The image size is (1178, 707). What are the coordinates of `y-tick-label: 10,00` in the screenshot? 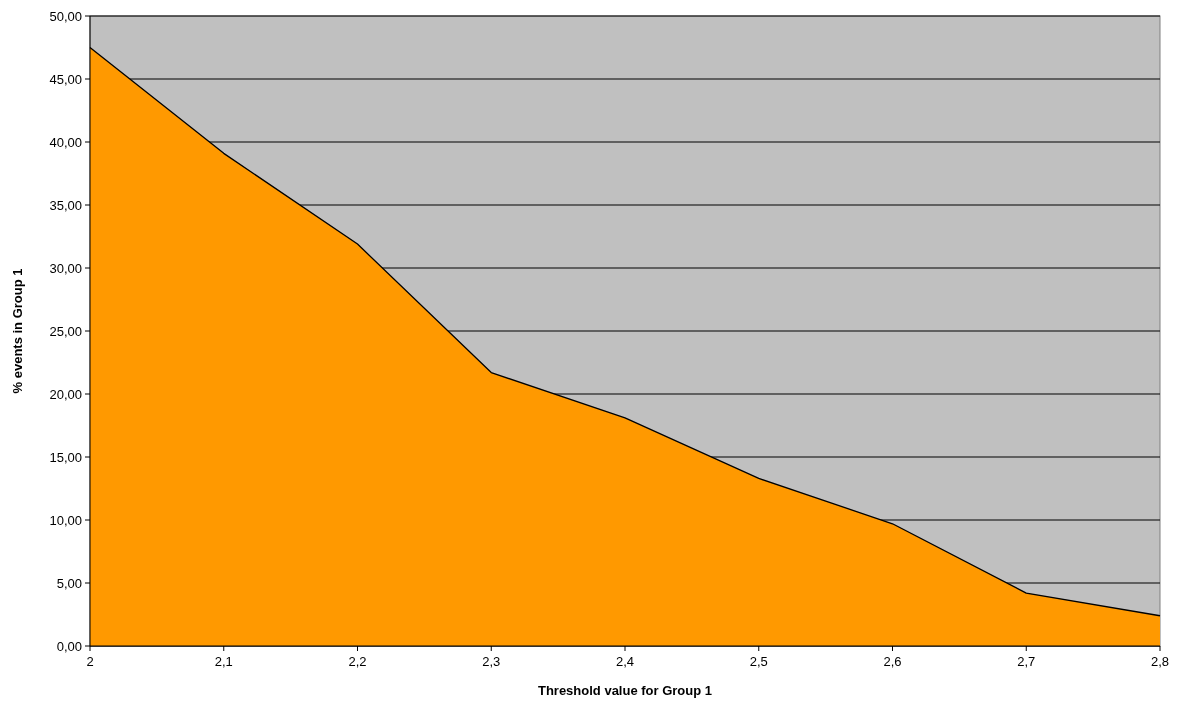 It's located at (65, 520).